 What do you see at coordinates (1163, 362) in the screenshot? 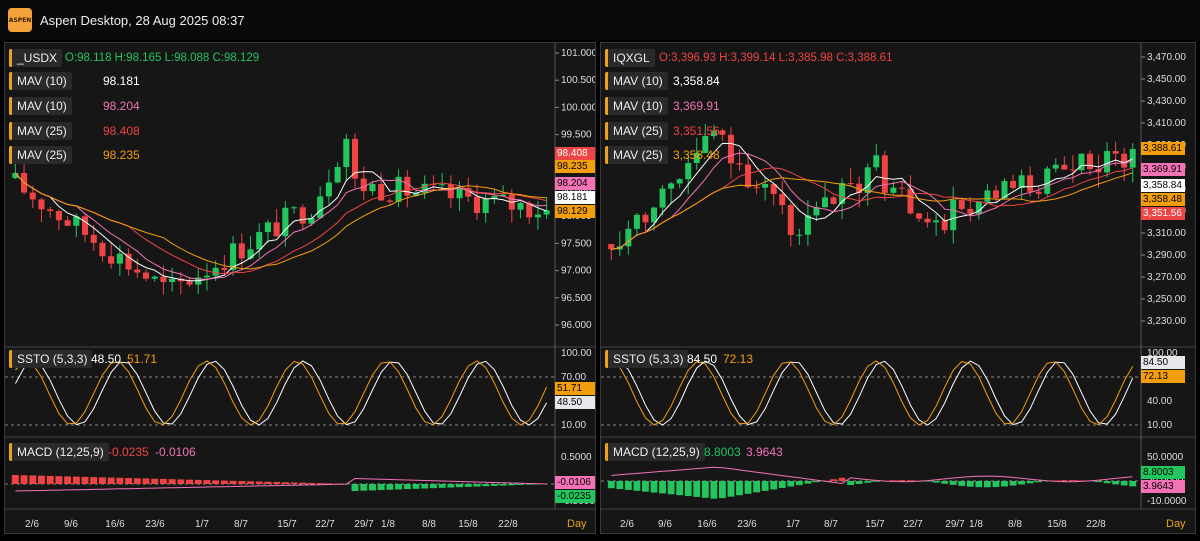
I see `ssto-k-label: 84.50` at bounding box center [1163, 362].